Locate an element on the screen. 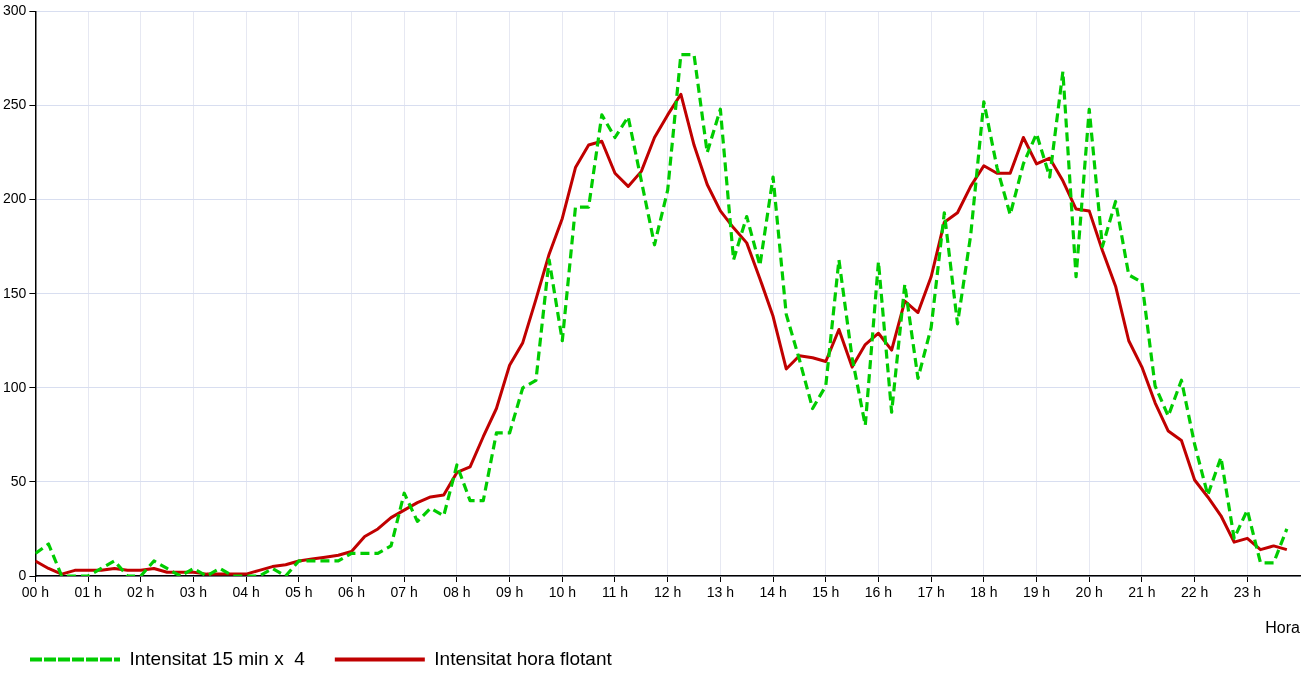  x-tick-label: 03 h is located at coordinates (193, 592).